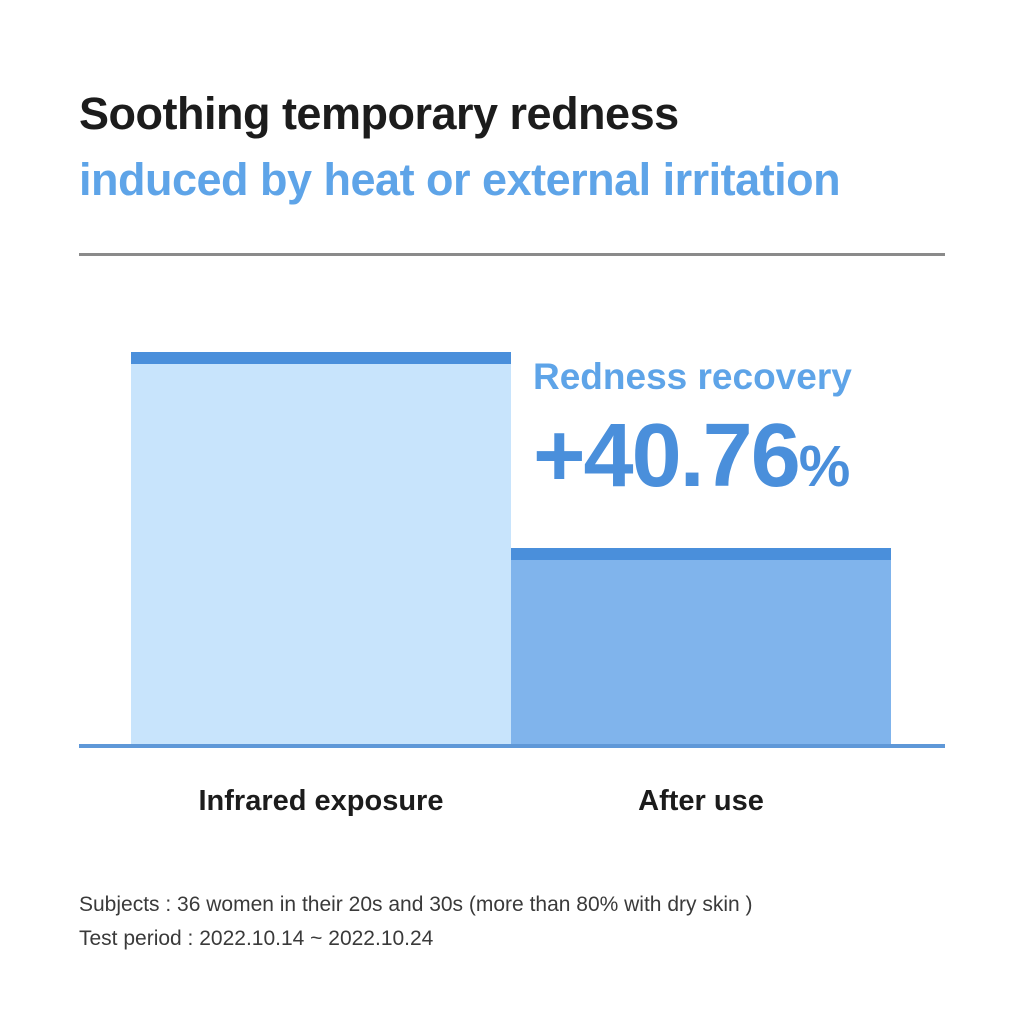  I want to click on category-label-after-use: After use, so click(701, 801).